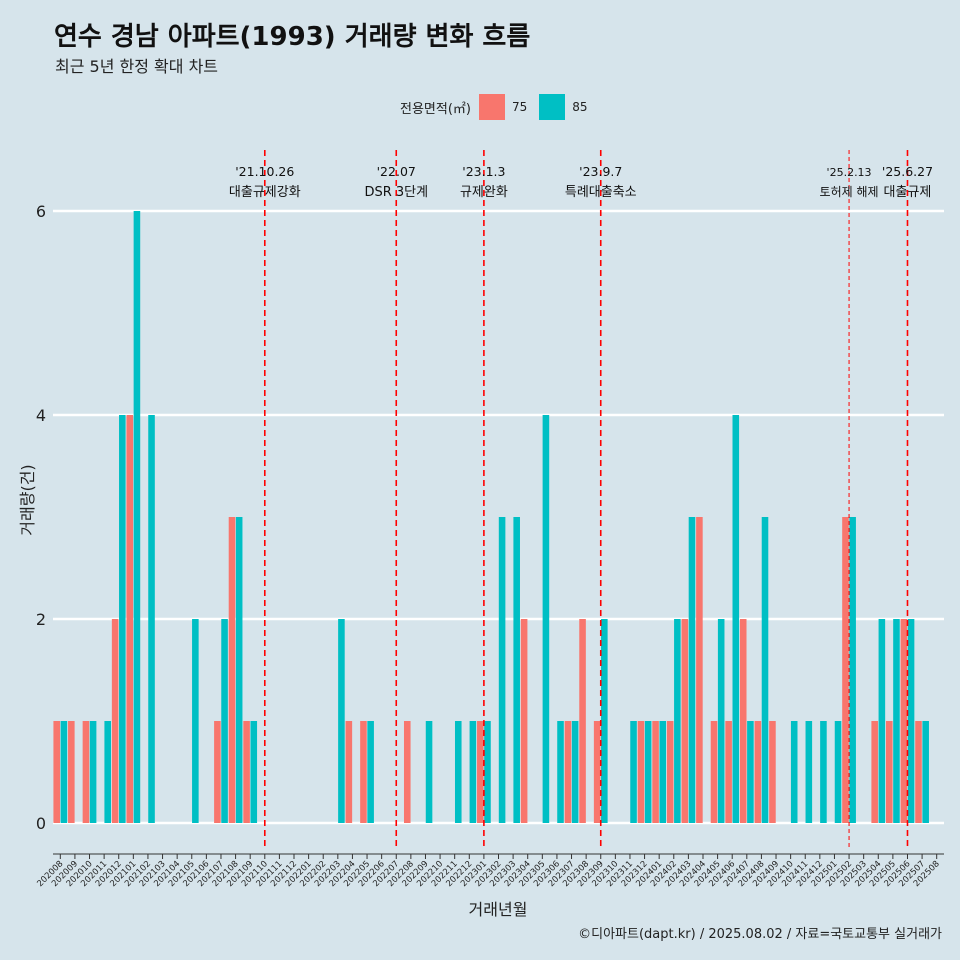 Image resolution: width=960 pixels, height=960 pixels. Describe the element at coordinates (41, 211) in the screenshot. I see `y-tick-label: 6` at that location.